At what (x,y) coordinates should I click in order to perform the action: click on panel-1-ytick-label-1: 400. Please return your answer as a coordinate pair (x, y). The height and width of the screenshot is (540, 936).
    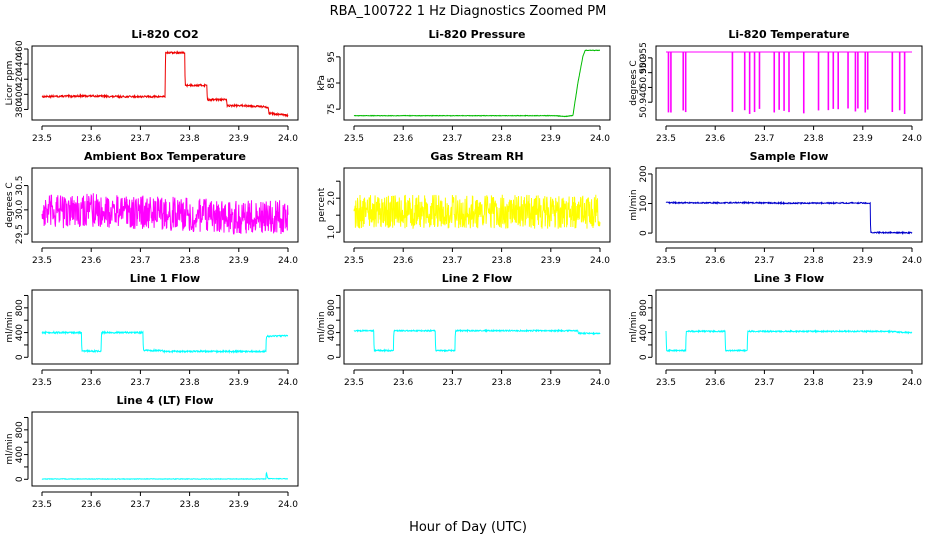
    Looking at the image, I should click on (20, 93).